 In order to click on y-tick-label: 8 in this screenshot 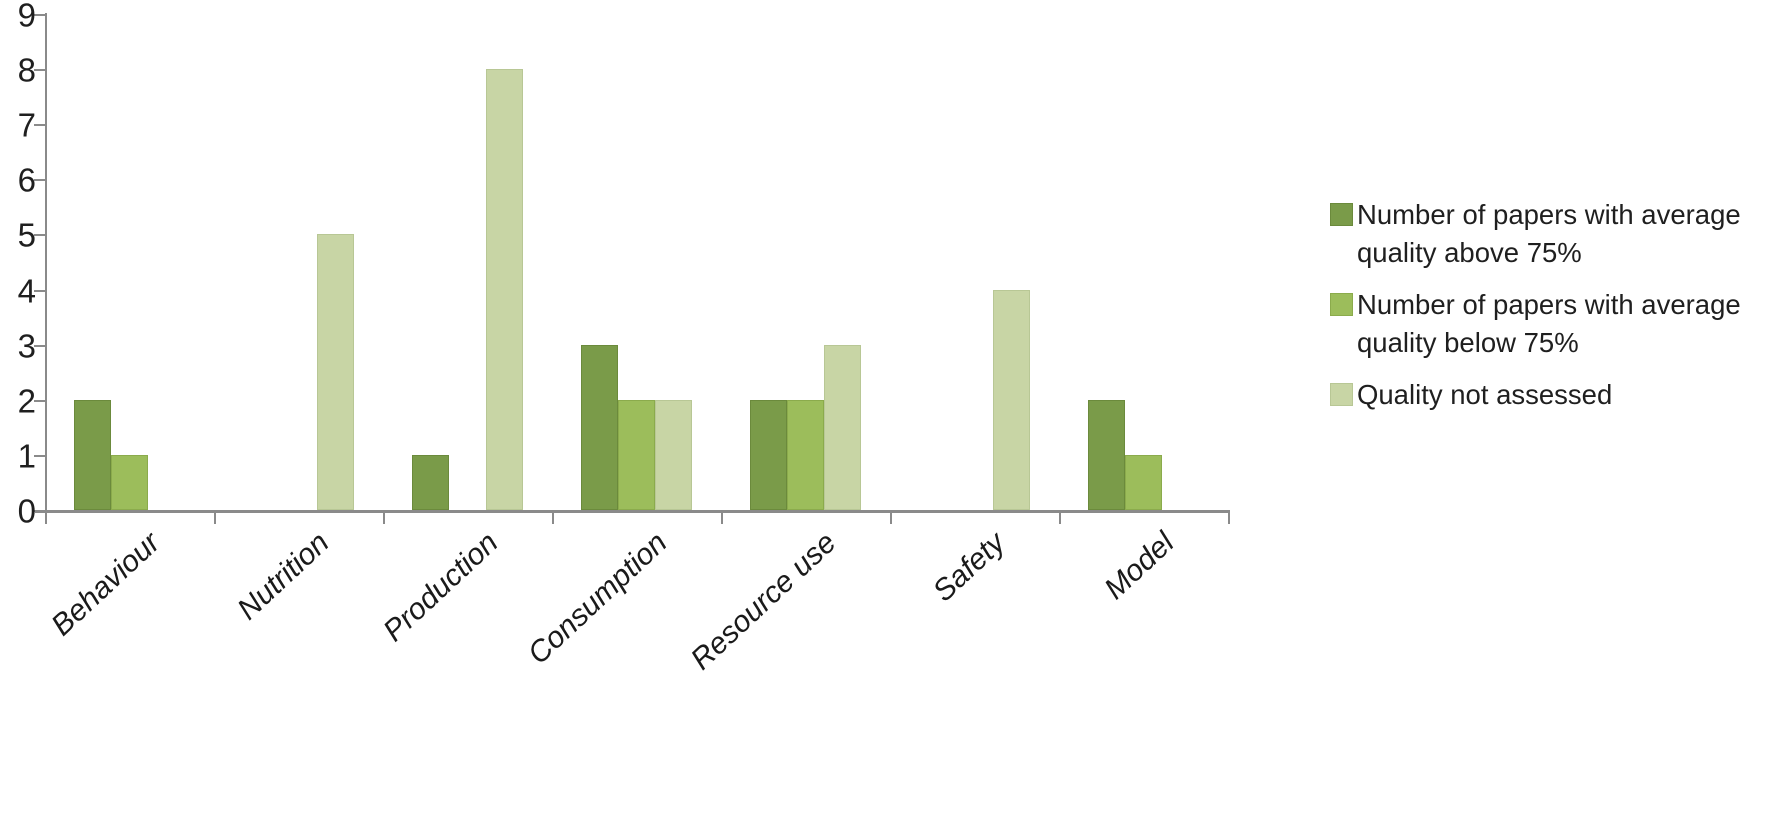, I will do `click(26, 70)`.